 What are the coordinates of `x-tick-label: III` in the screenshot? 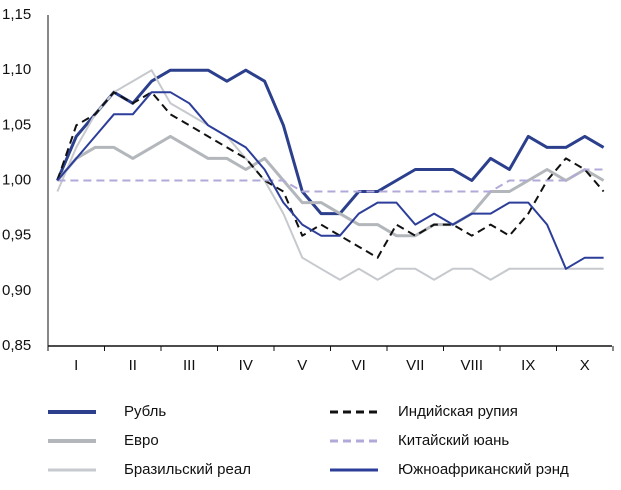 It's located at (189, 365).